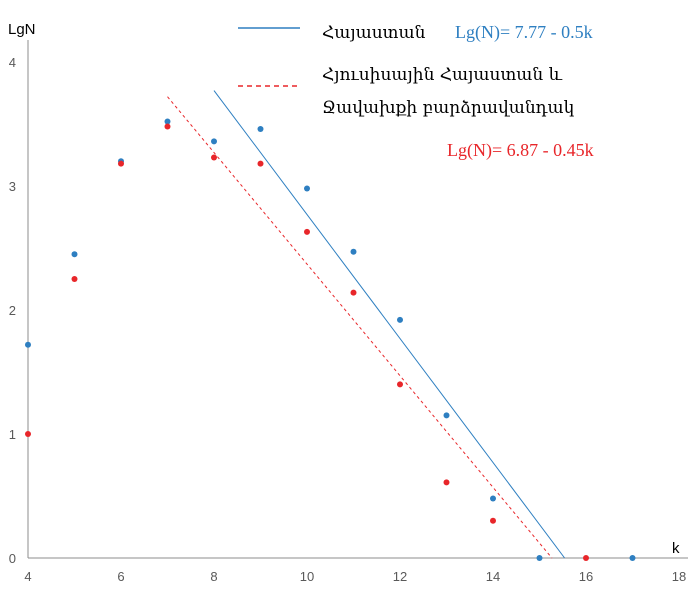 The height and width of the screenshot is (593, 688). I want to click on x-tick-label: 4, so click(27, 576).